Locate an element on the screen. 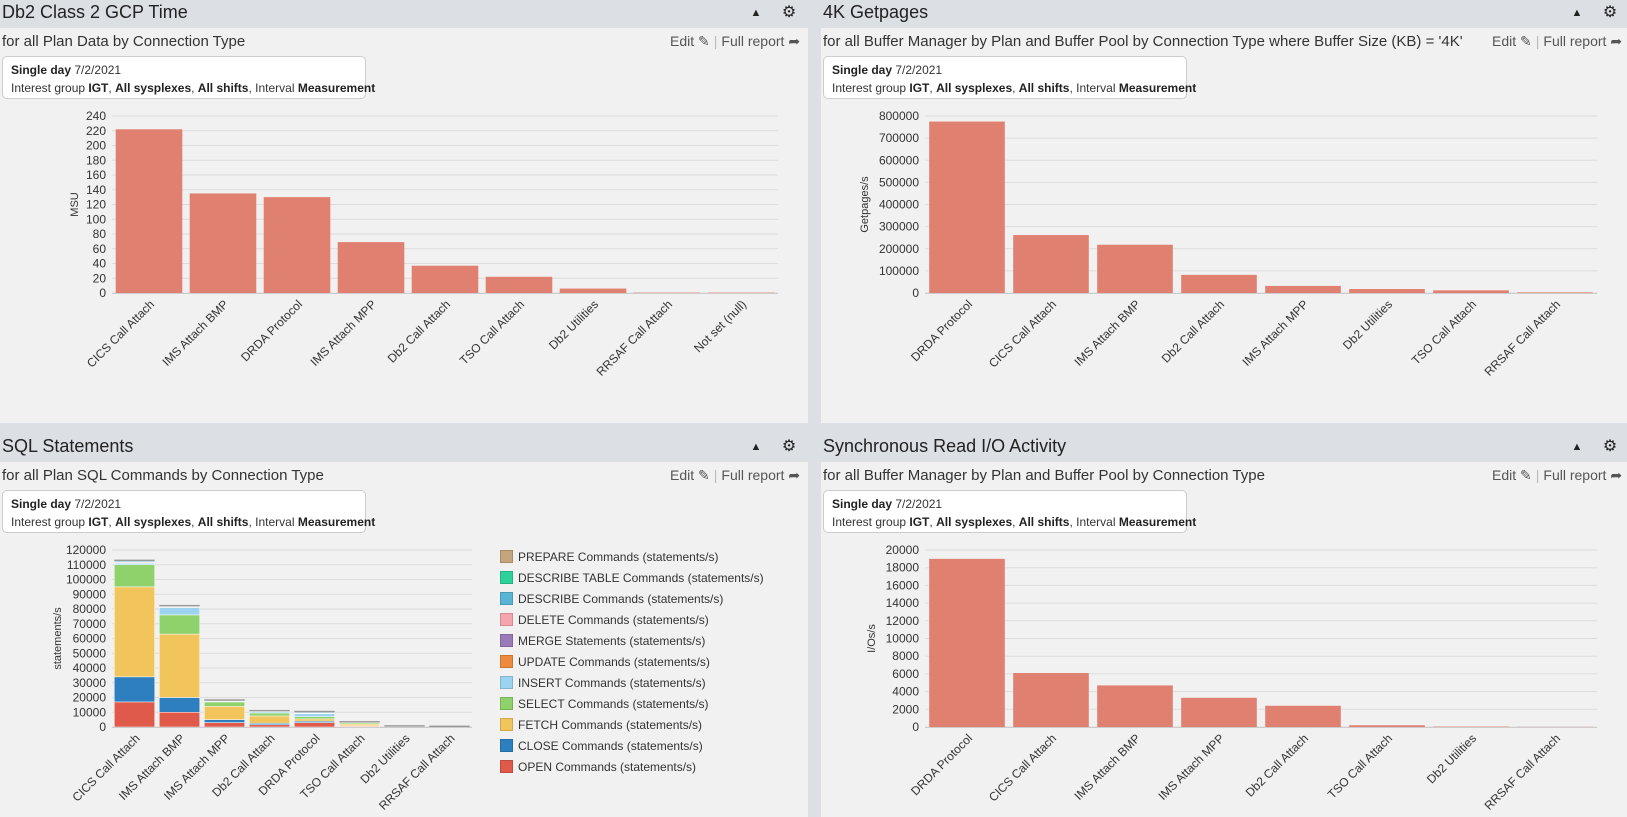  y-axis-label: MSU is located at coordinates (75, 204).